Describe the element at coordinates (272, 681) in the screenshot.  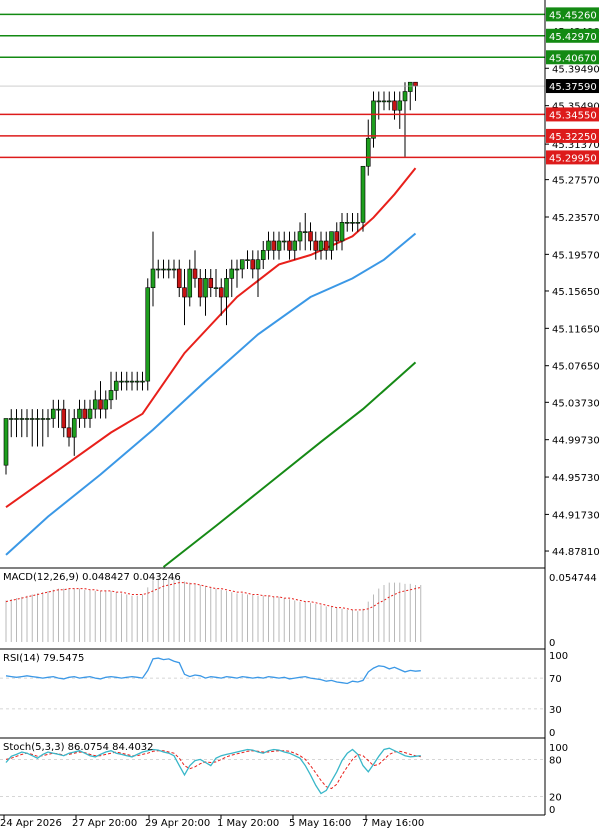
I see `rsi-panel: RSI(14) 79.5475` at that location.